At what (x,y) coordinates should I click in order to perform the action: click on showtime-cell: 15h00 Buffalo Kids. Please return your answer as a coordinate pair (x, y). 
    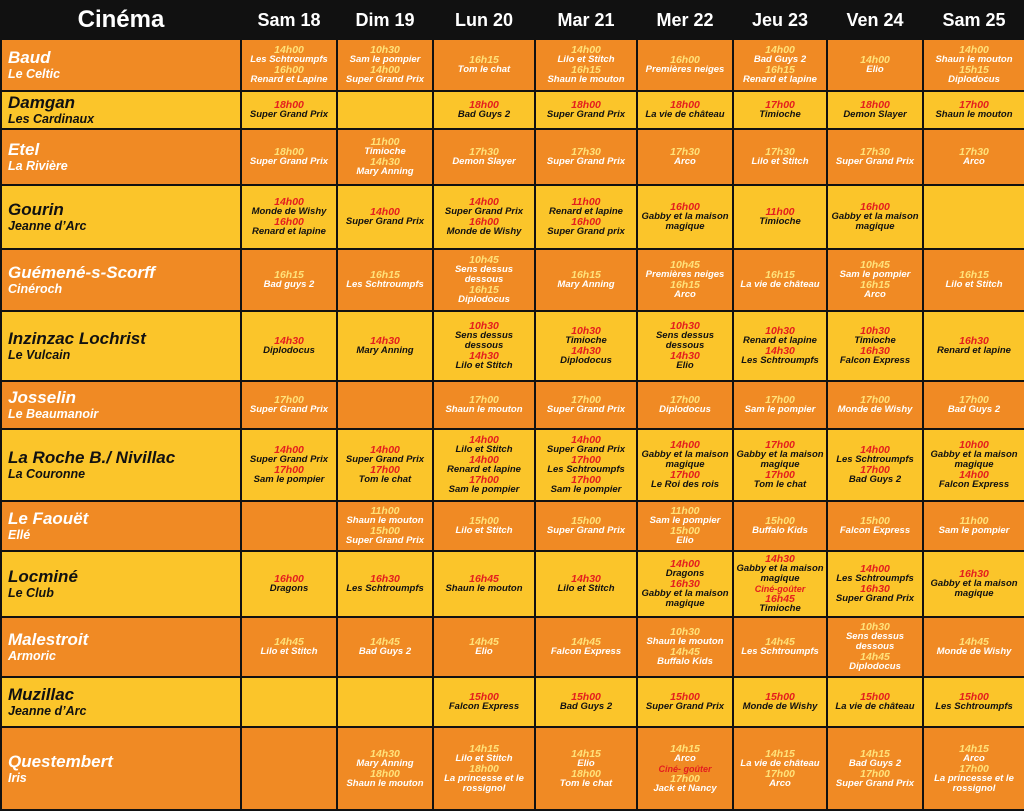
    Looking at the image, I should click on (780, 526).